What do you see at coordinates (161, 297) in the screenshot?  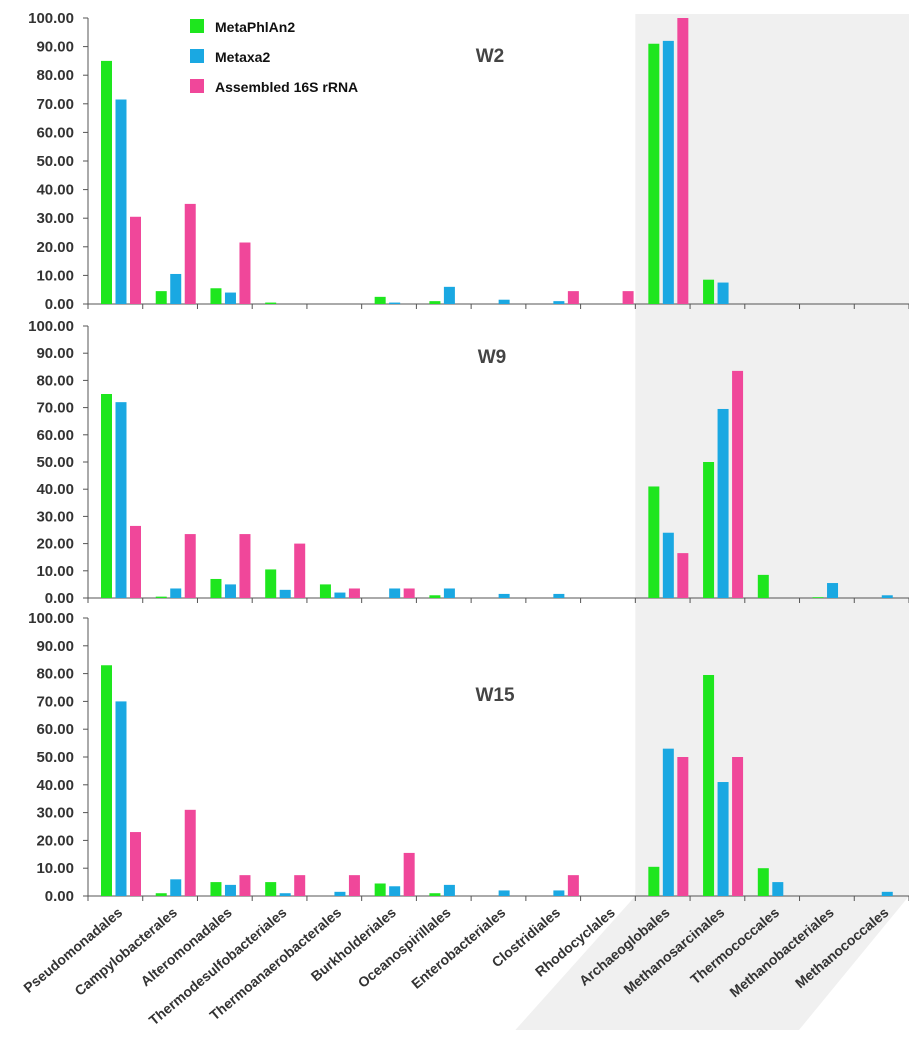 I see `bar-w2-metaphlan2-campylobacterales` at bounding box center [161, 297].